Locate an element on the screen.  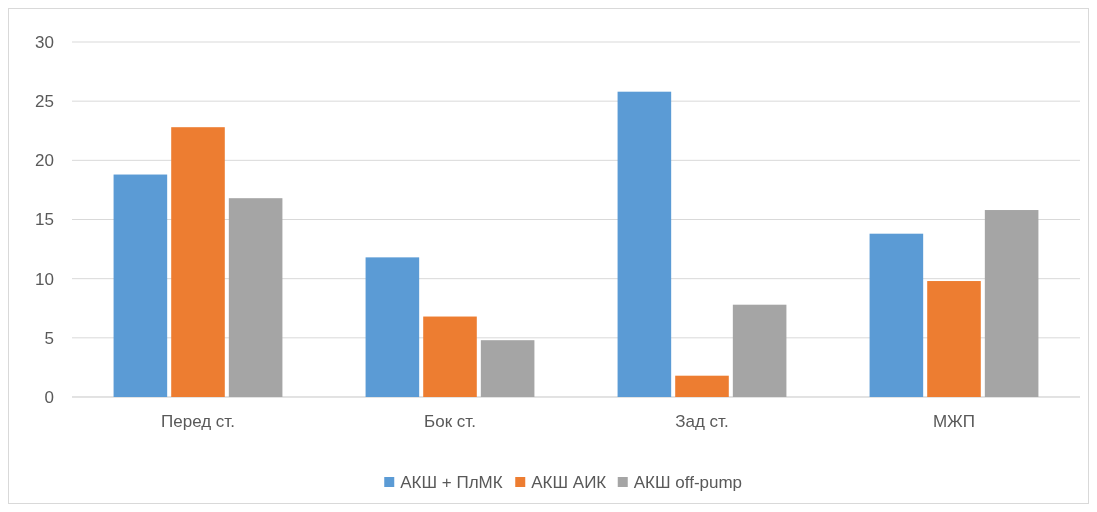
y-tick-label: 25 is located at coordinates (44, 102).